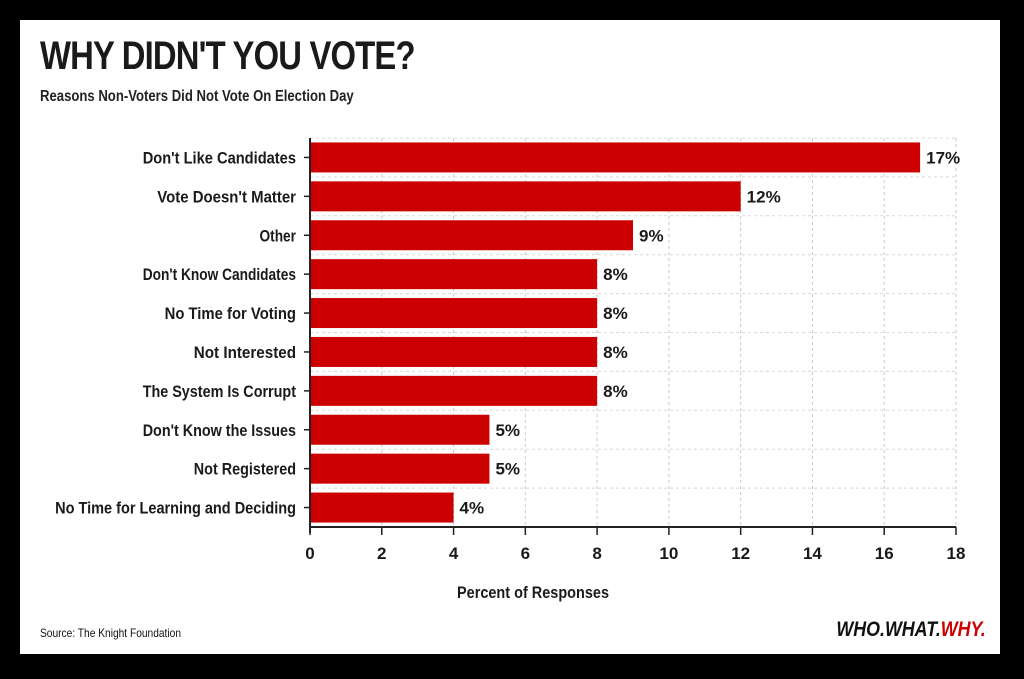 The width and height of the screenshot is (1024, 679). I want to click on x-tick-label: 2, so click(381, 553).